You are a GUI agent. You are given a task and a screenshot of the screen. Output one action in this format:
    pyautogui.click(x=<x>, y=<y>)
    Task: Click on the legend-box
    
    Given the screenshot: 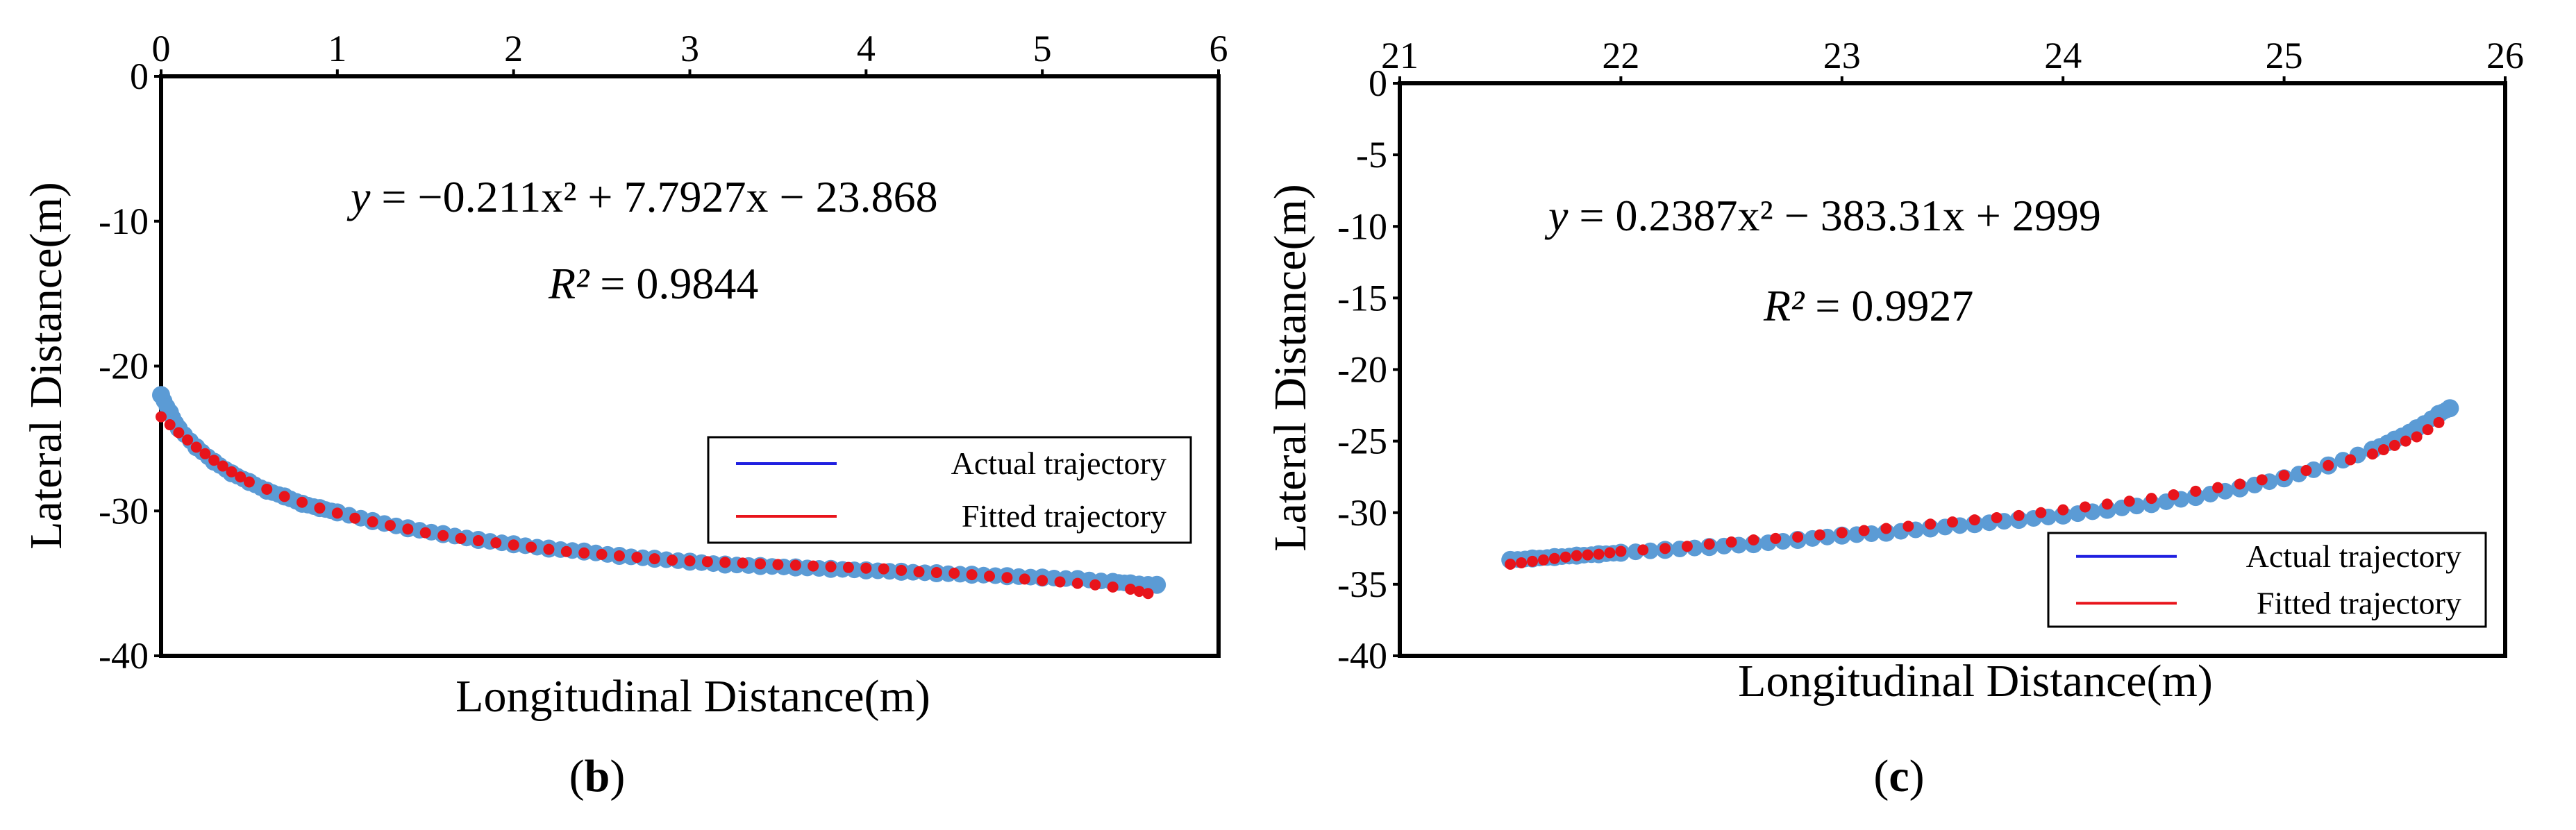 What is the action you would take?
    pyautogui.click(x=949, y=490)
    